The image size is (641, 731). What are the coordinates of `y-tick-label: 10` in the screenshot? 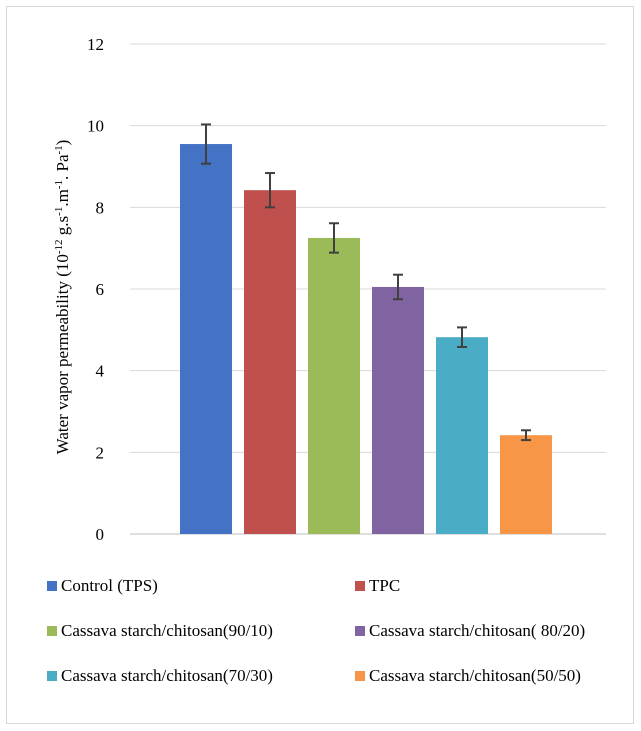 It's located at (95, 126).